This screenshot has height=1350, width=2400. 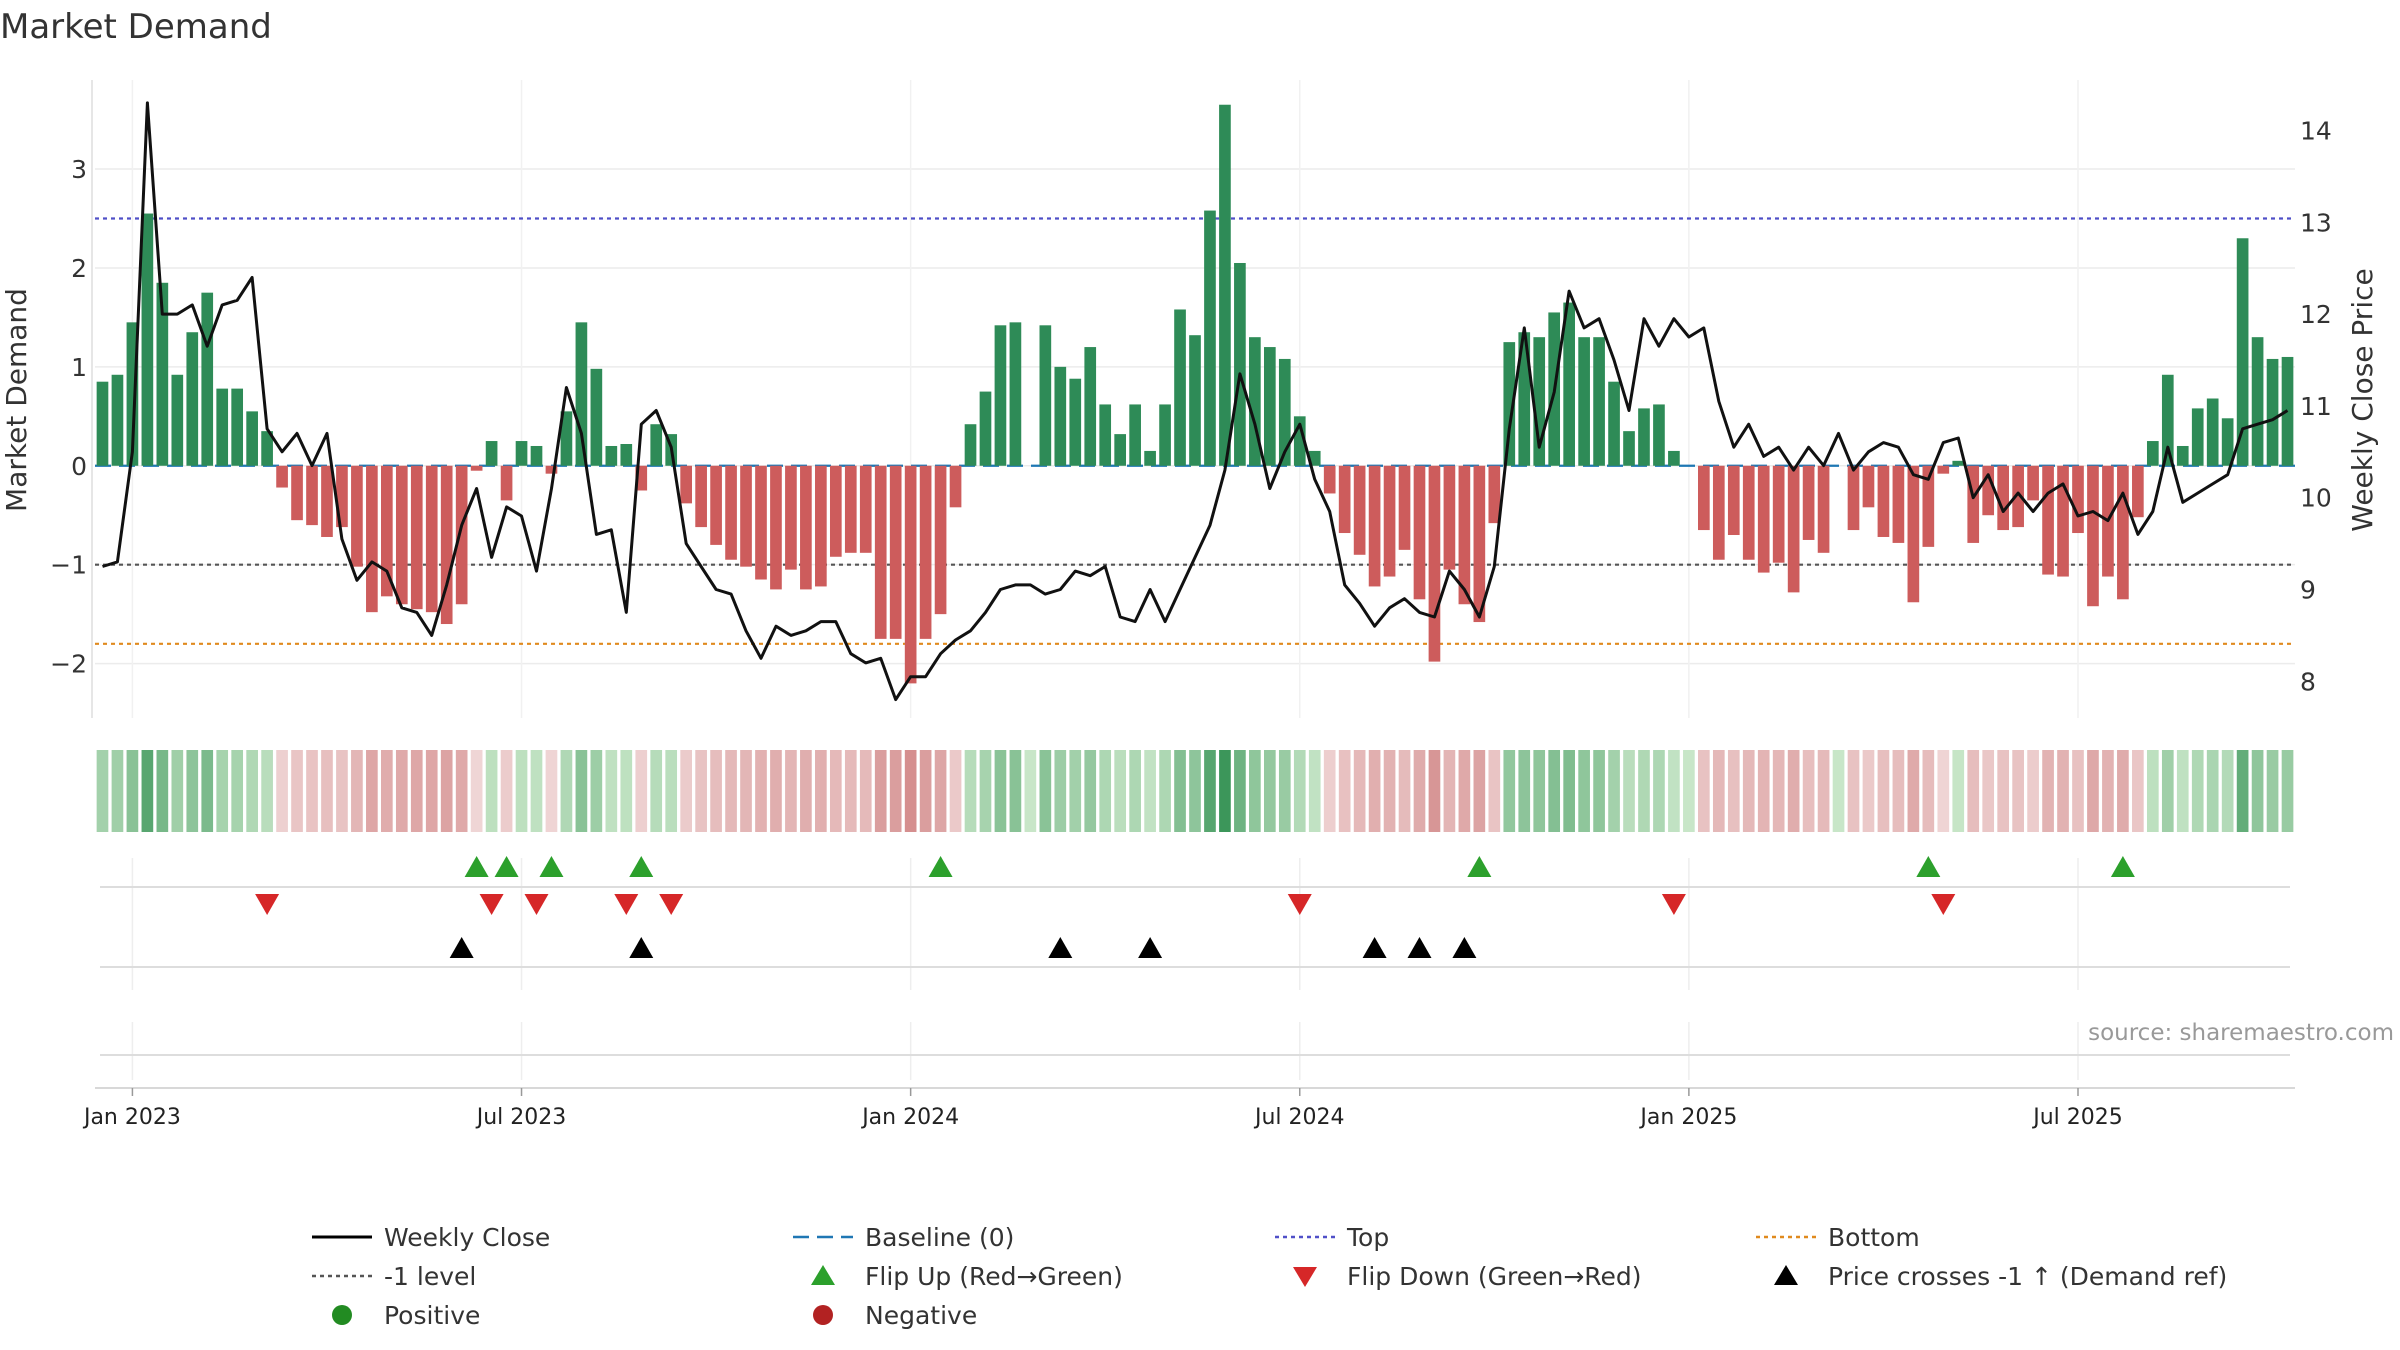 What do you see at coordinates (79, 169) in the screenshot?
I see `y-tick-label-left: 3` at bounding box center [79, 169].